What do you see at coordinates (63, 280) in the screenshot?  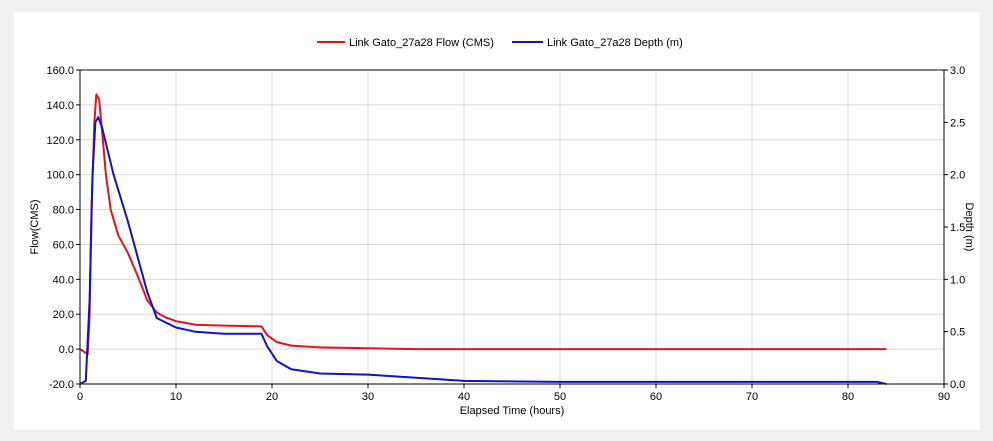 I see `y-left-tick-label: 40.0` at bounding box center [63, 280].